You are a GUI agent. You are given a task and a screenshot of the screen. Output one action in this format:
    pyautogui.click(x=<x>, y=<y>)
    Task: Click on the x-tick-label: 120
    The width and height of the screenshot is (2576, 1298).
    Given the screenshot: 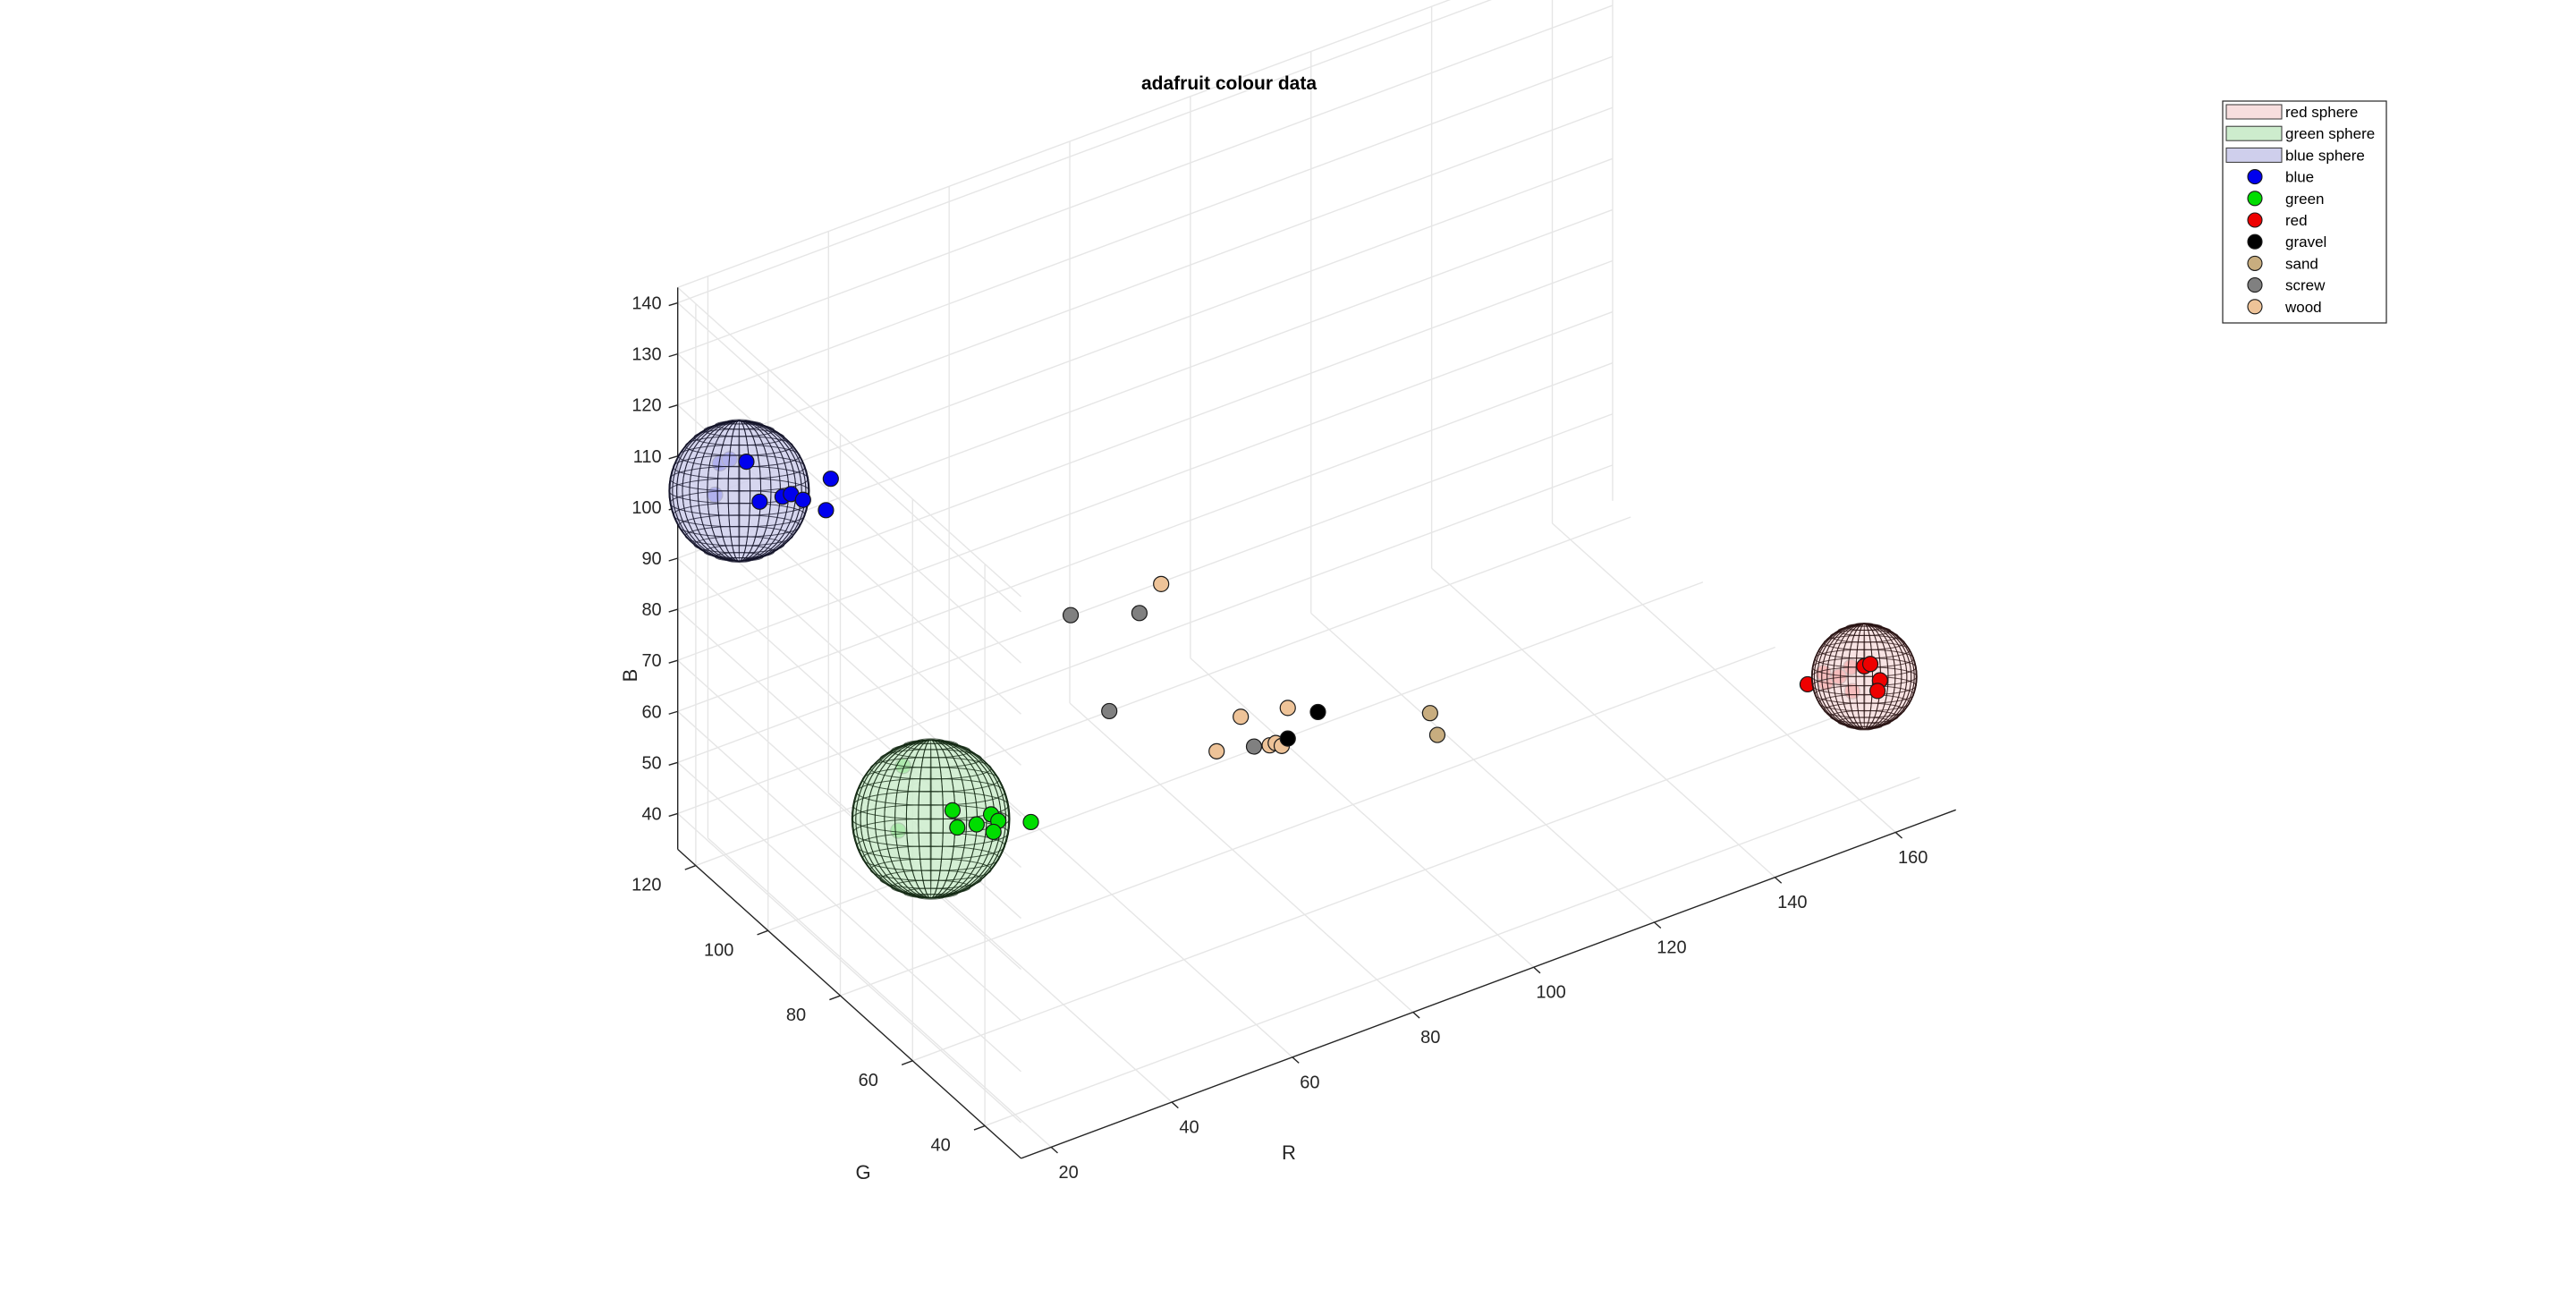 What is the action you would take?
    pyautogui.click(x=1671, y=947)
    